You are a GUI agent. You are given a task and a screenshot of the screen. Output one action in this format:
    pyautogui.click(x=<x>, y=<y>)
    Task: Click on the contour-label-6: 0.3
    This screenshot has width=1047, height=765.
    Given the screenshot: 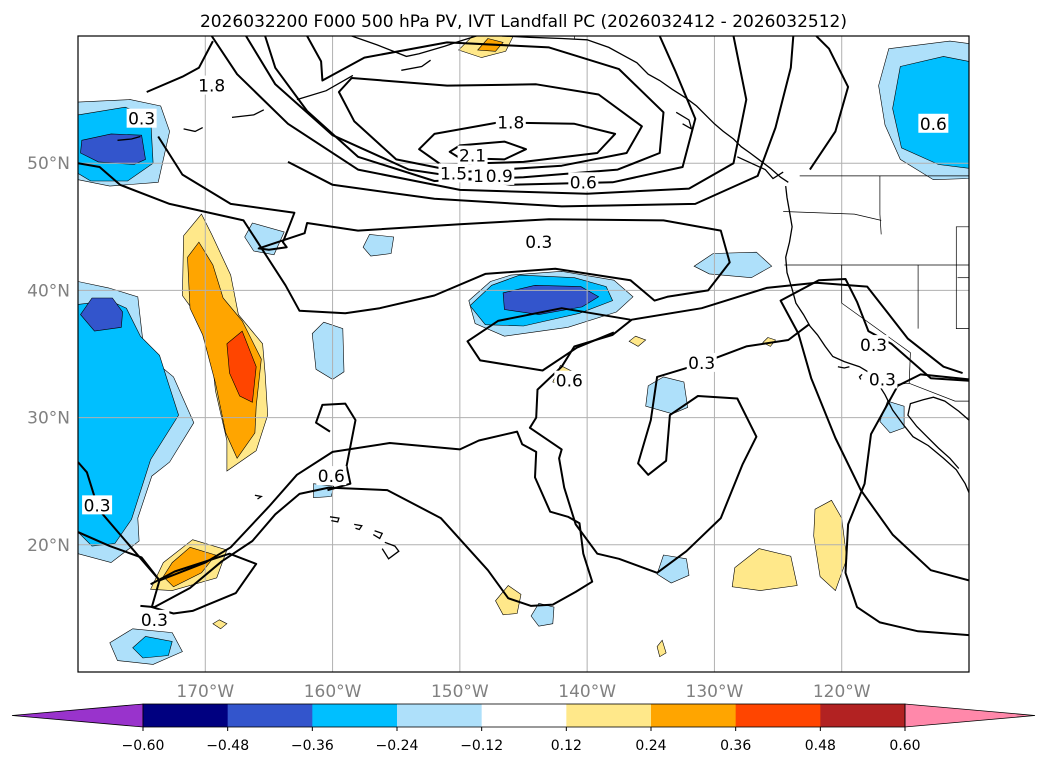 What is the action you would take?
    pyautogui.click(x=538, y=243)
    